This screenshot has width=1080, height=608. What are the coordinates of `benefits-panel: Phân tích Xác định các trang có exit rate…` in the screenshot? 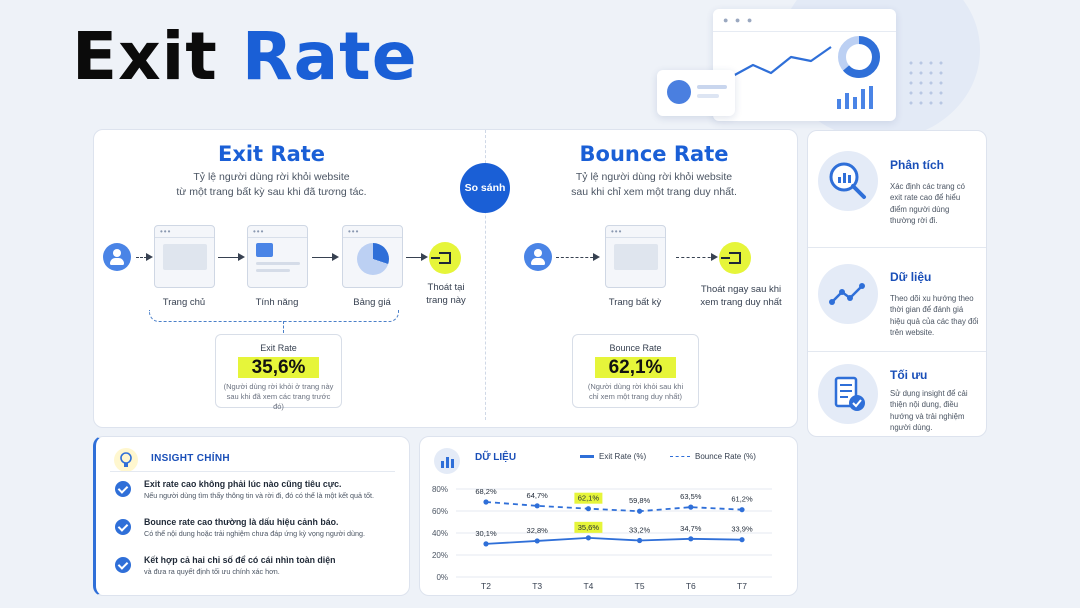 It's located at (897, 283).